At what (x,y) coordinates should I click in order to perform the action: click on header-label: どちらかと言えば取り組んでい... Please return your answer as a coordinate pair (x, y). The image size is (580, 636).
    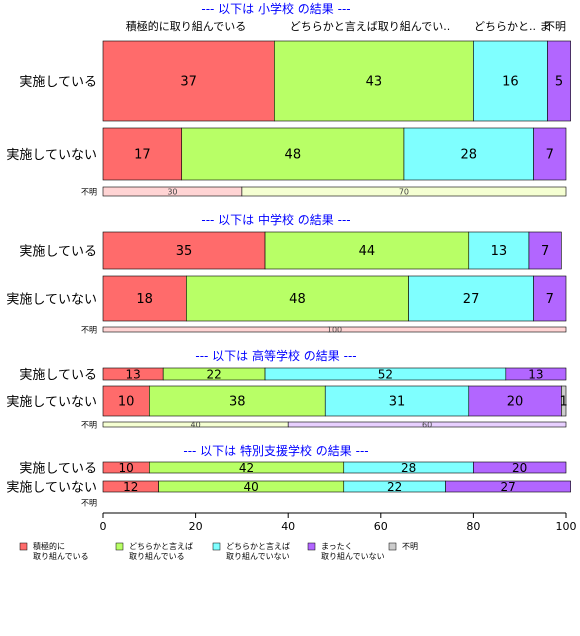
    Looking at the image, I should click on (370, 26).